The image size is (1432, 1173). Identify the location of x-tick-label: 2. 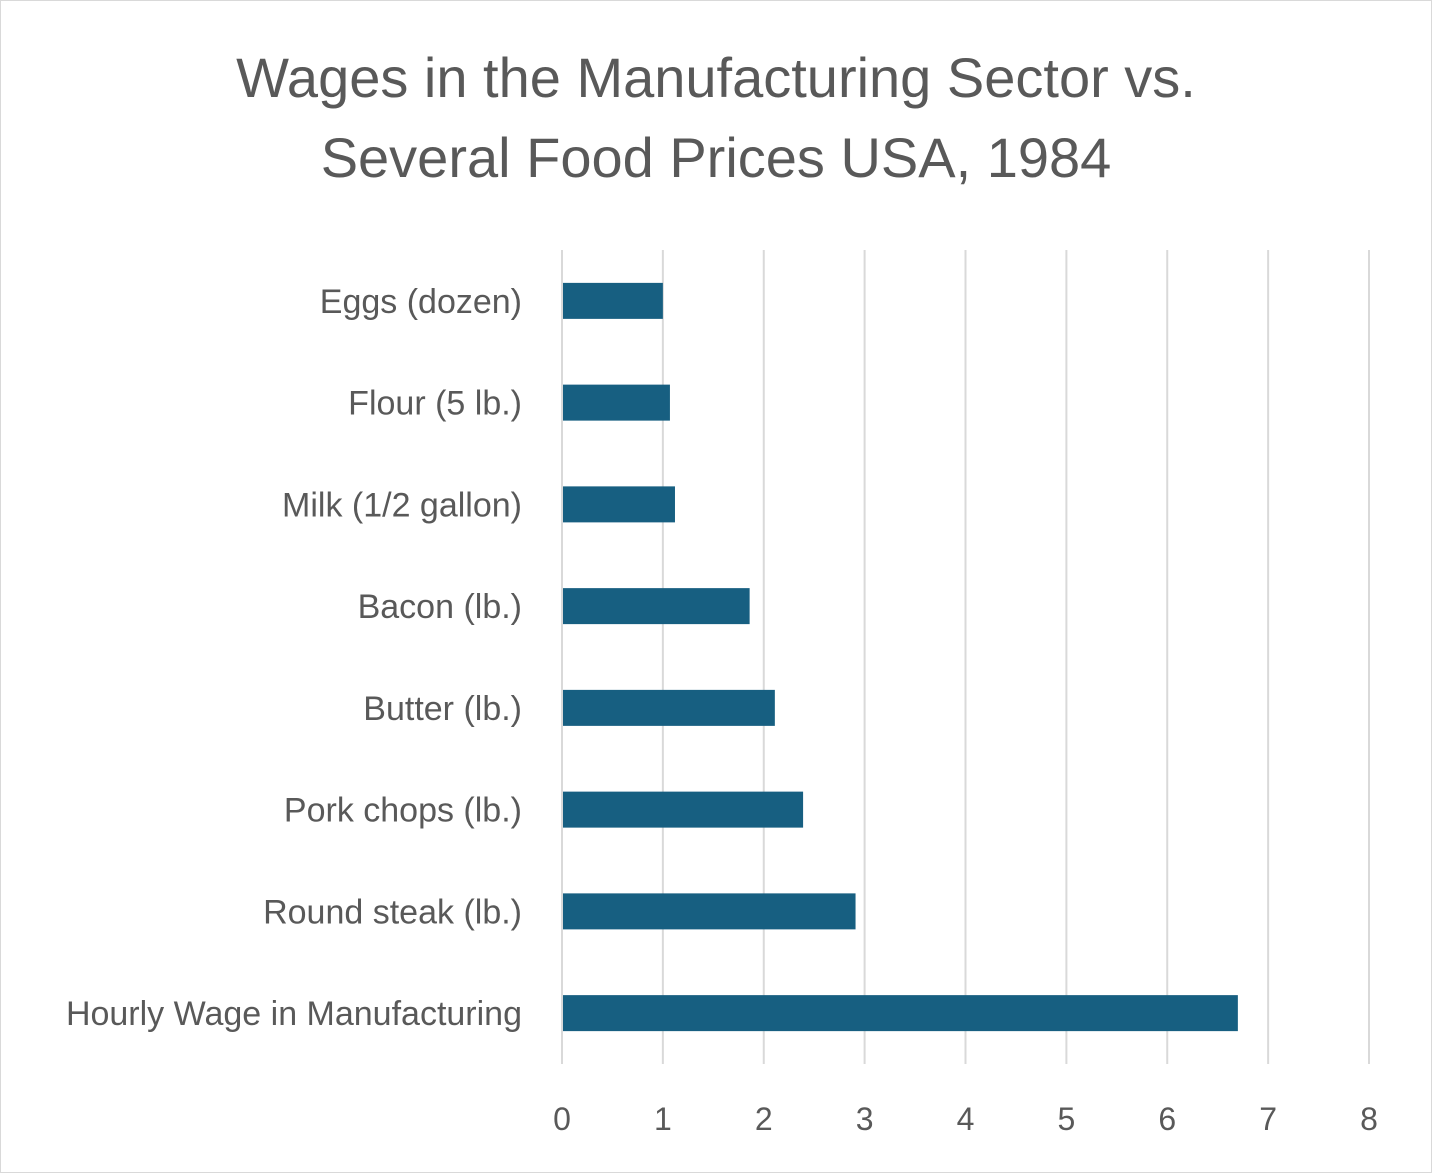
(764, 1119).